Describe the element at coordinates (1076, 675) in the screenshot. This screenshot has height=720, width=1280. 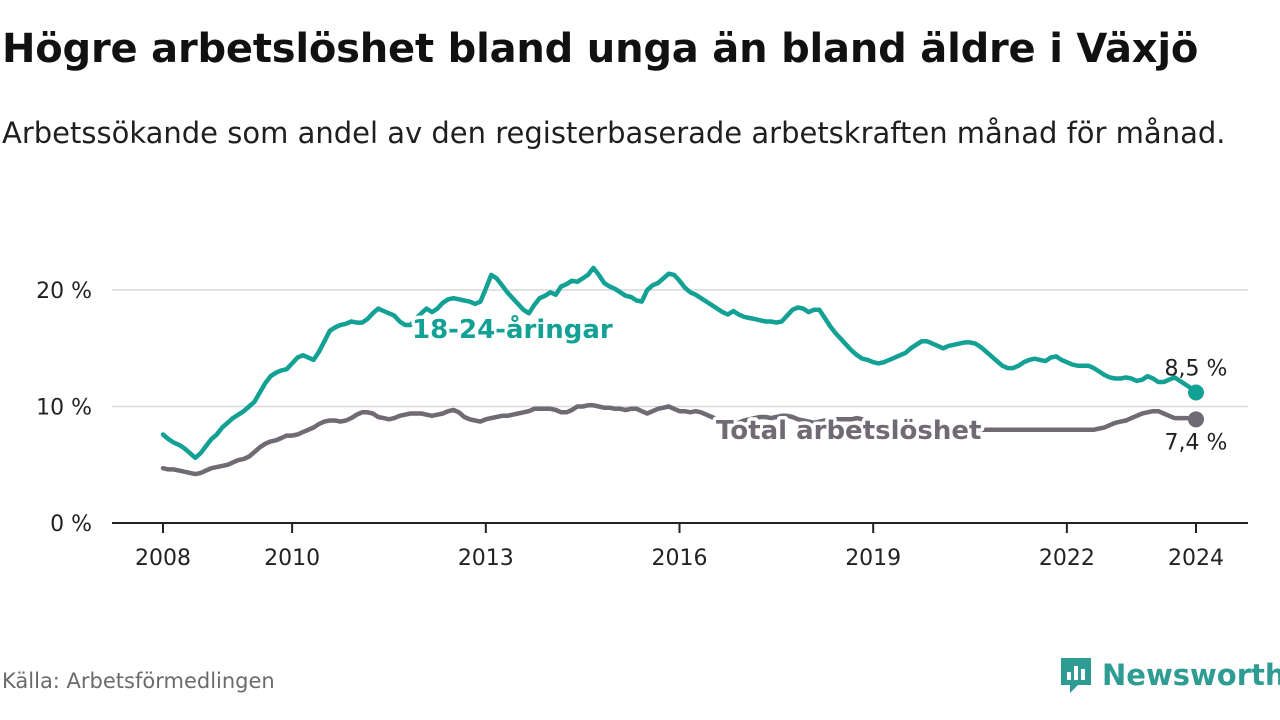
I see `newsworthy-logo-icon` at that location.